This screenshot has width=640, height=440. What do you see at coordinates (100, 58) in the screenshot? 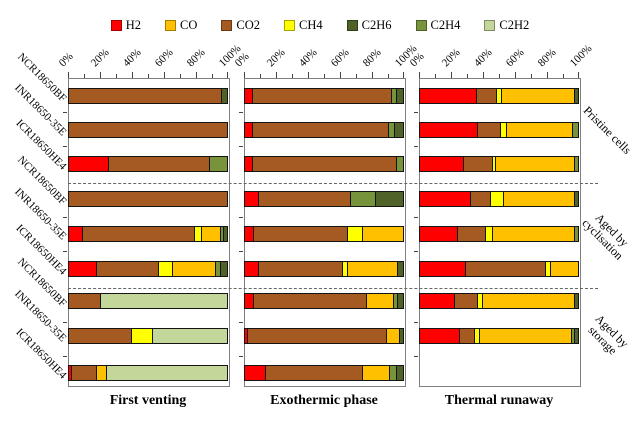
I see `x-tick-label: 20%` at bounding box center [100, 58].